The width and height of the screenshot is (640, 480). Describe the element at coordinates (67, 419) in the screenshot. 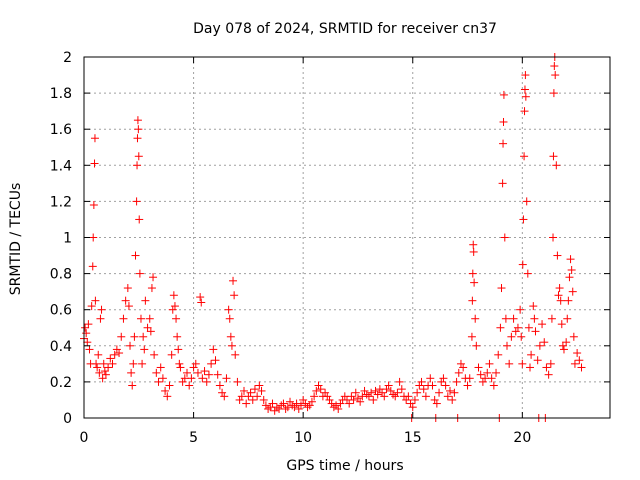

I see `y-tick-label: 0` at that location.